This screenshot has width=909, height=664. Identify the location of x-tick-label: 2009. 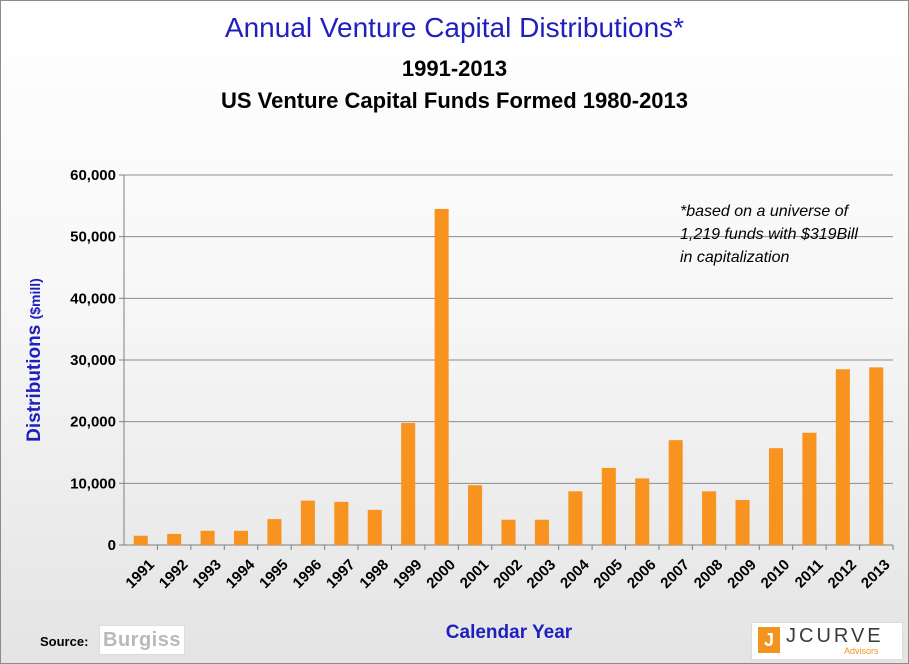
(742, 574).